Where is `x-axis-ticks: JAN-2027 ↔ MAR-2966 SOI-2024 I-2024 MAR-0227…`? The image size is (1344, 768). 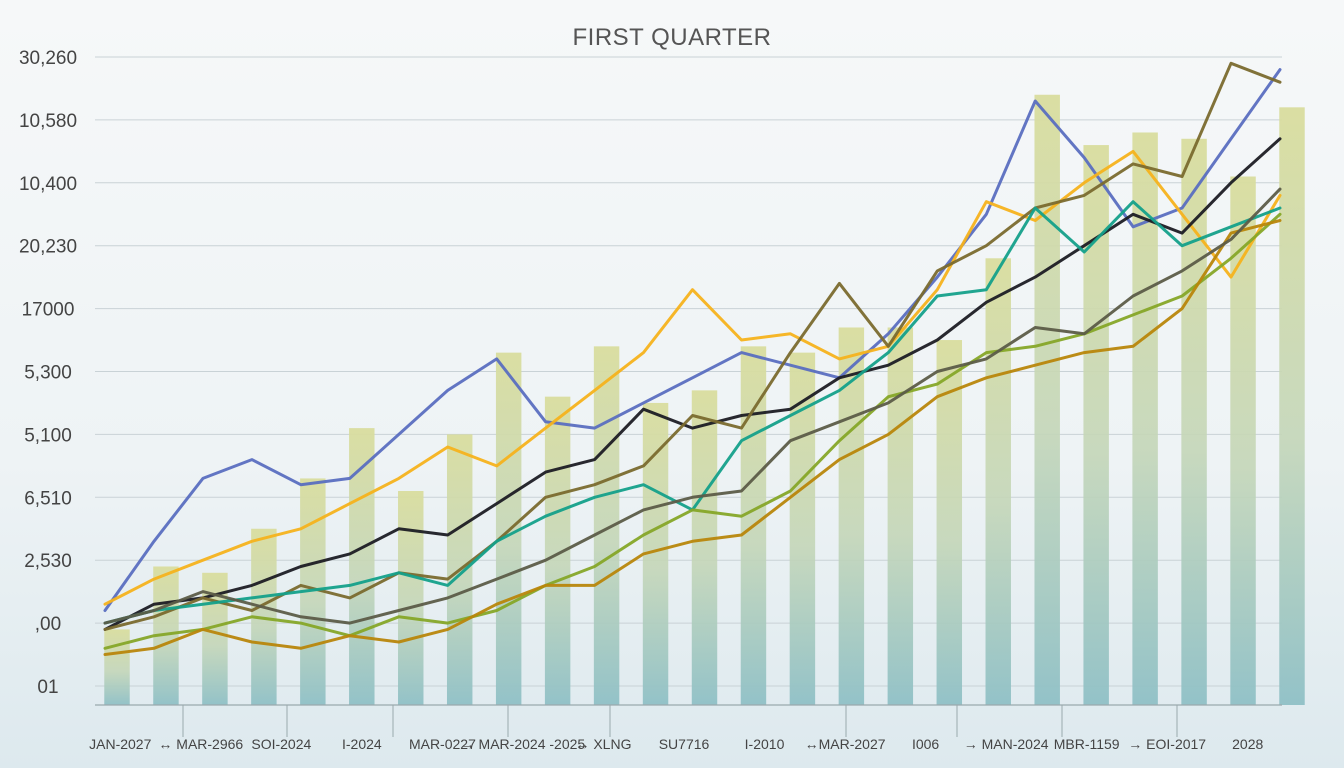
x-axis-ticks: JAN-2027 ↔ MAR-2966 SOI-2024 I-2024 MAR-0227… is located at coordinates (676, 728).